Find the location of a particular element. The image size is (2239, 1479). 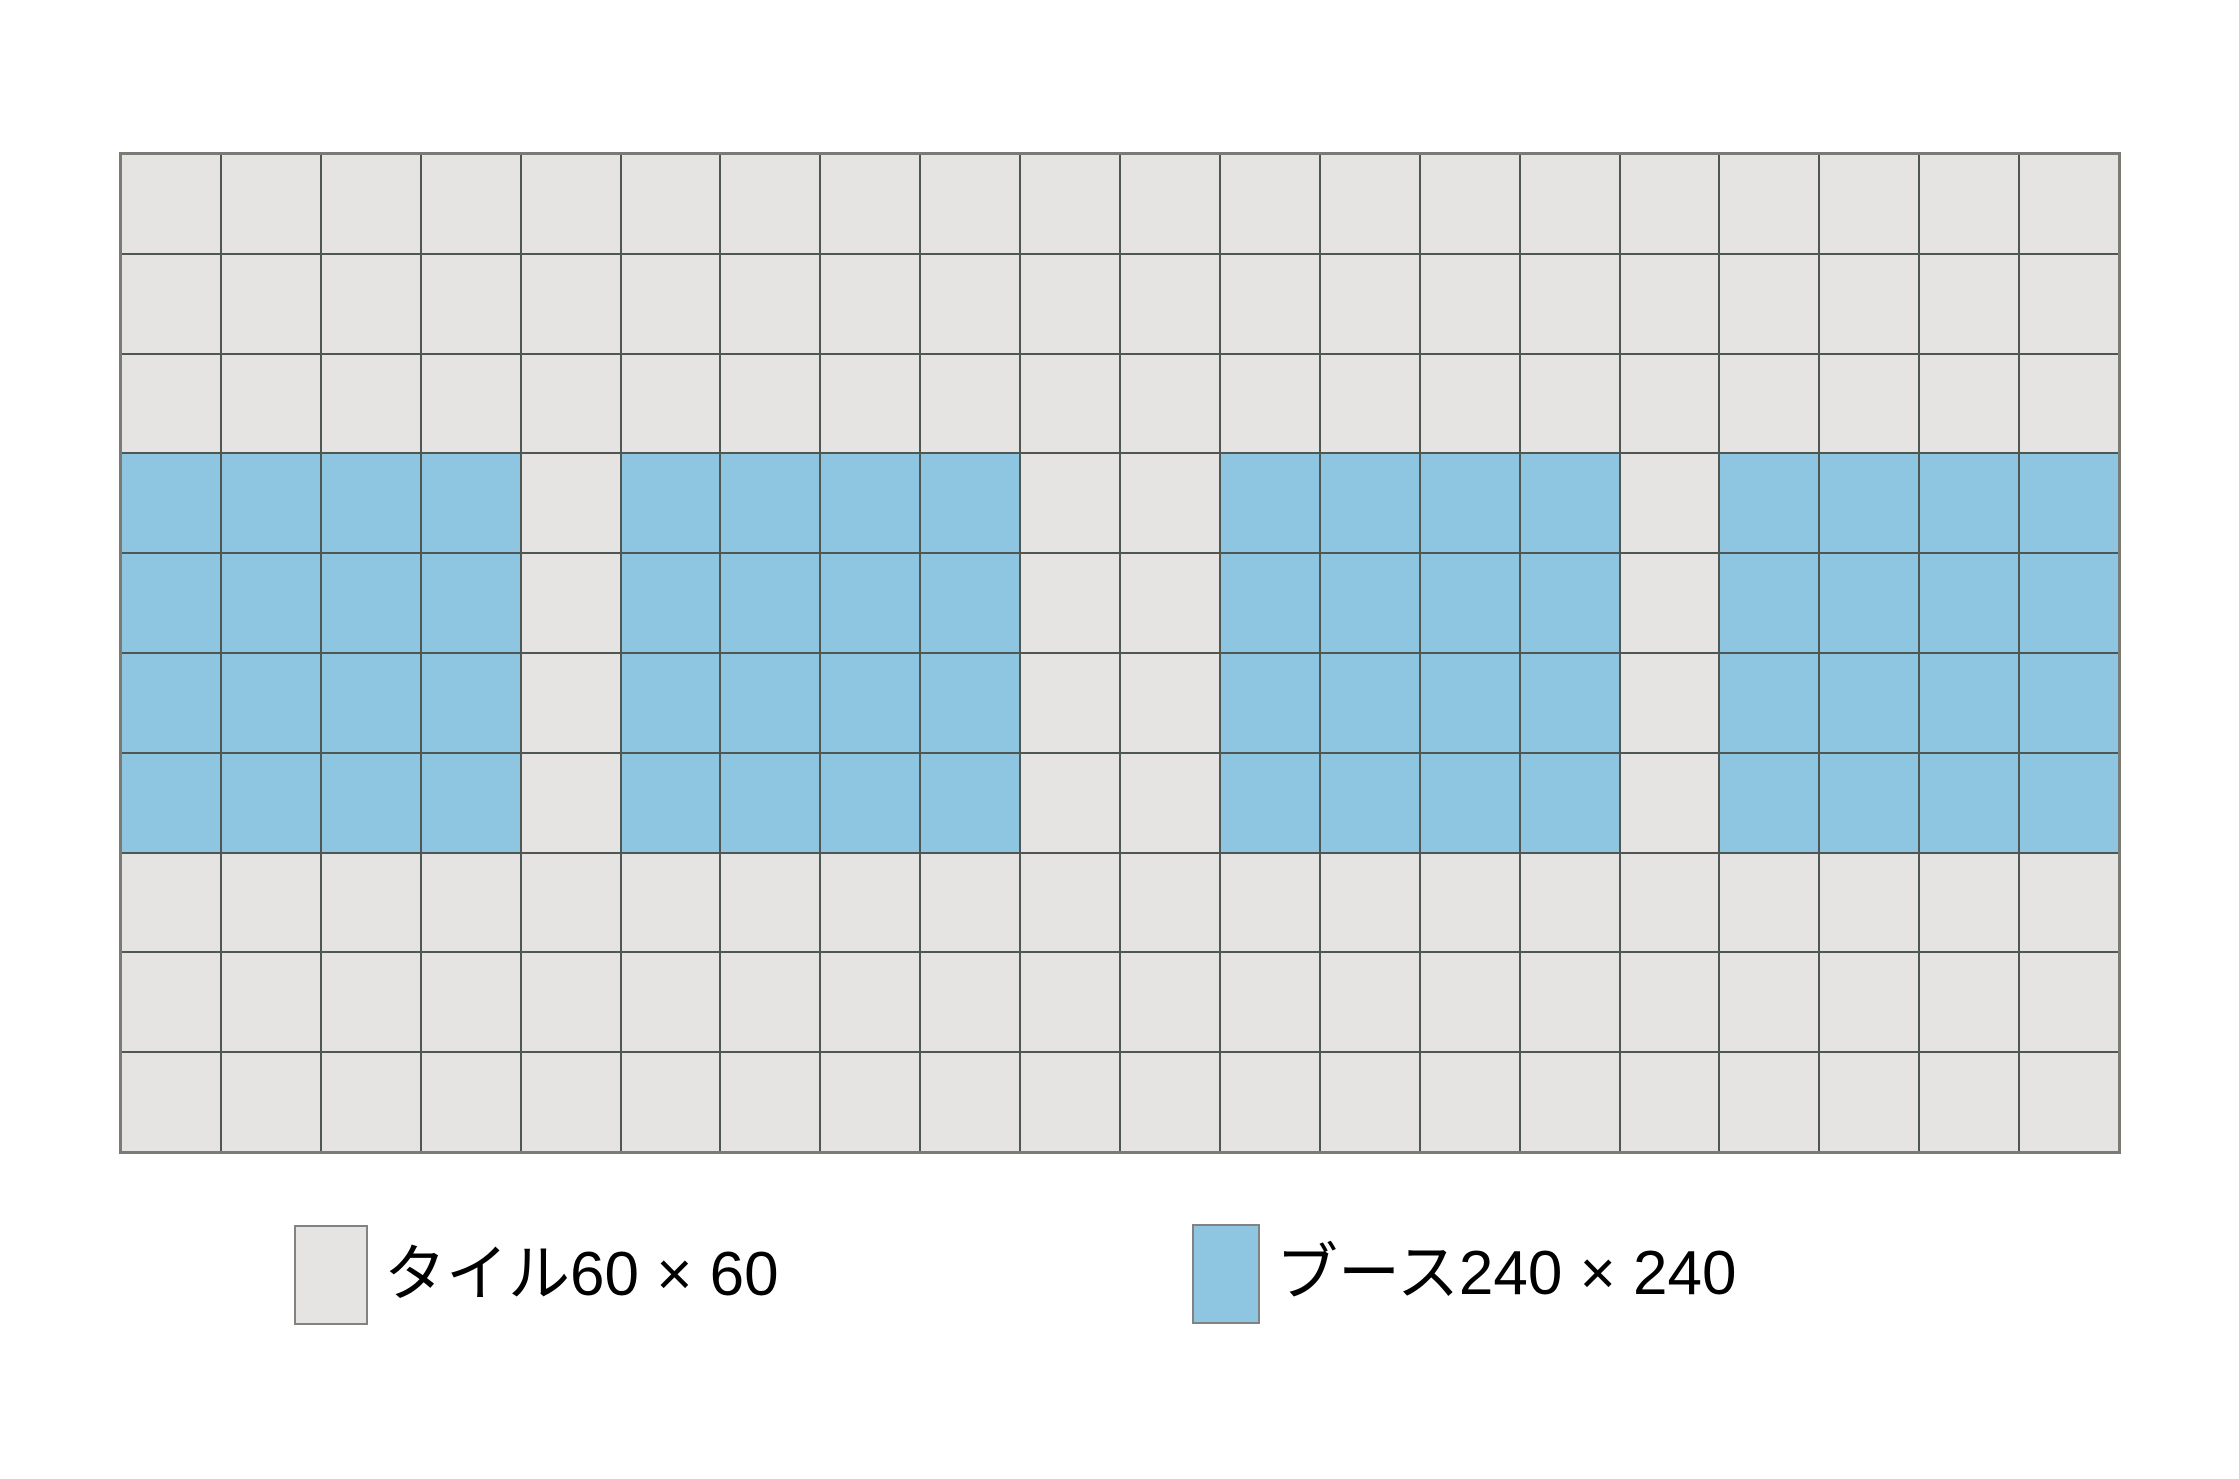

legend-label-tile: タイル60 × 60 is located at coordinates (581, 1274).